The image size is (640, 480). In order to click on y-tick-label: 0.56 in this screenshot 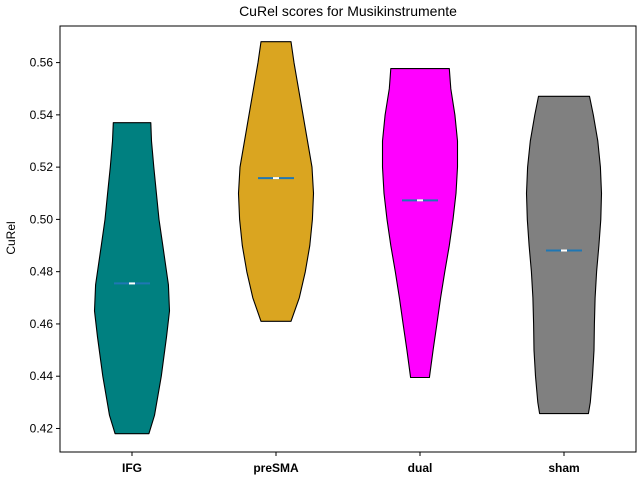, I will do `click(42, 63)`.